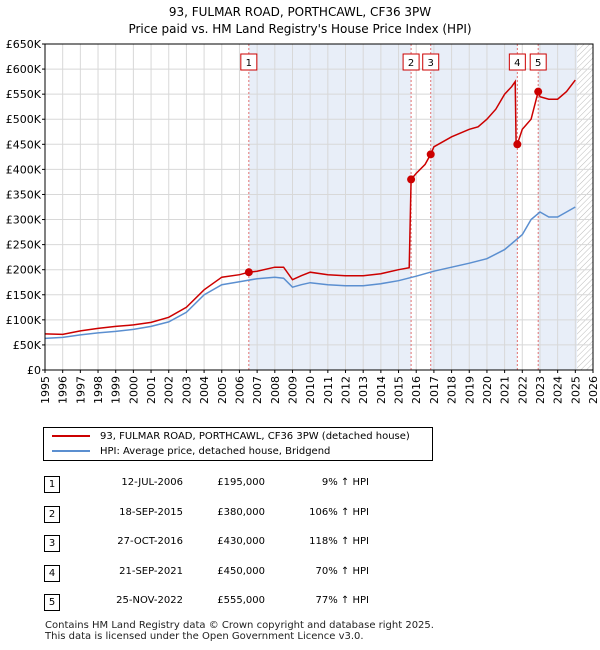 This screenshot has height=650, width=600. What do you see at coordinates (339, 541) in the screenshot?
I see `transaction-hpi-change: 118% ↑ HPI` at bounding box center [339, 541].